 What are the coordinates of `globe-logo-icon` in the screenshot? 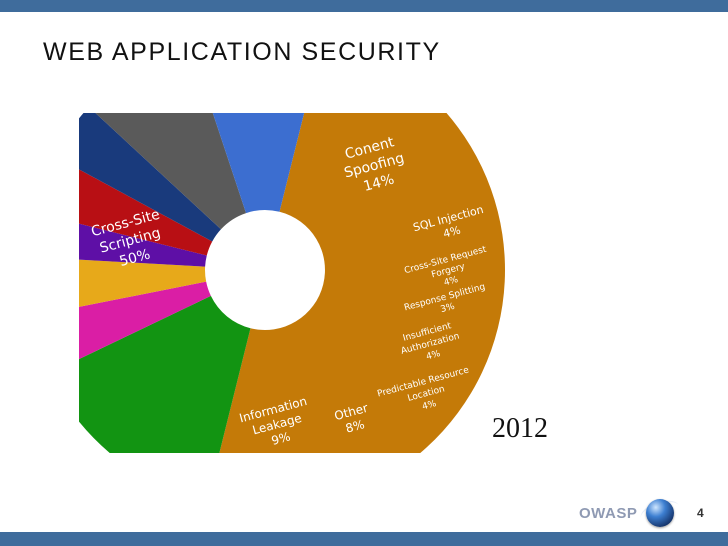 It's located at (660, 513).